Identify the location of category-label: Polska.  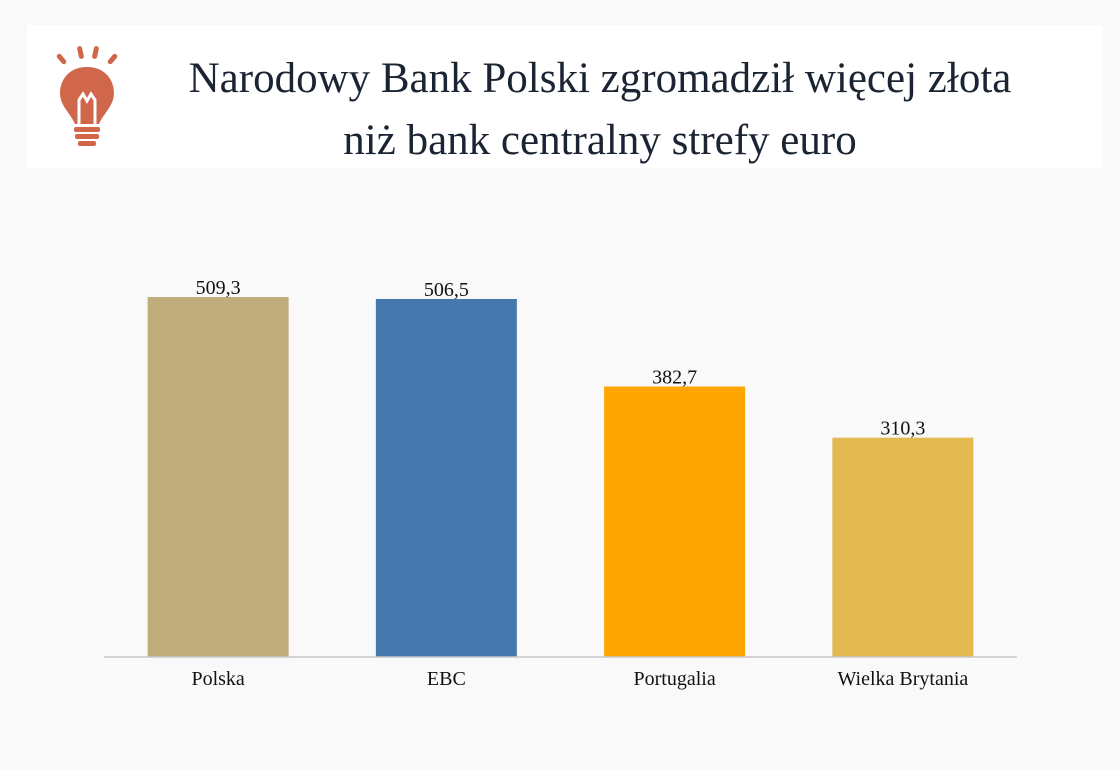
(217, 679).